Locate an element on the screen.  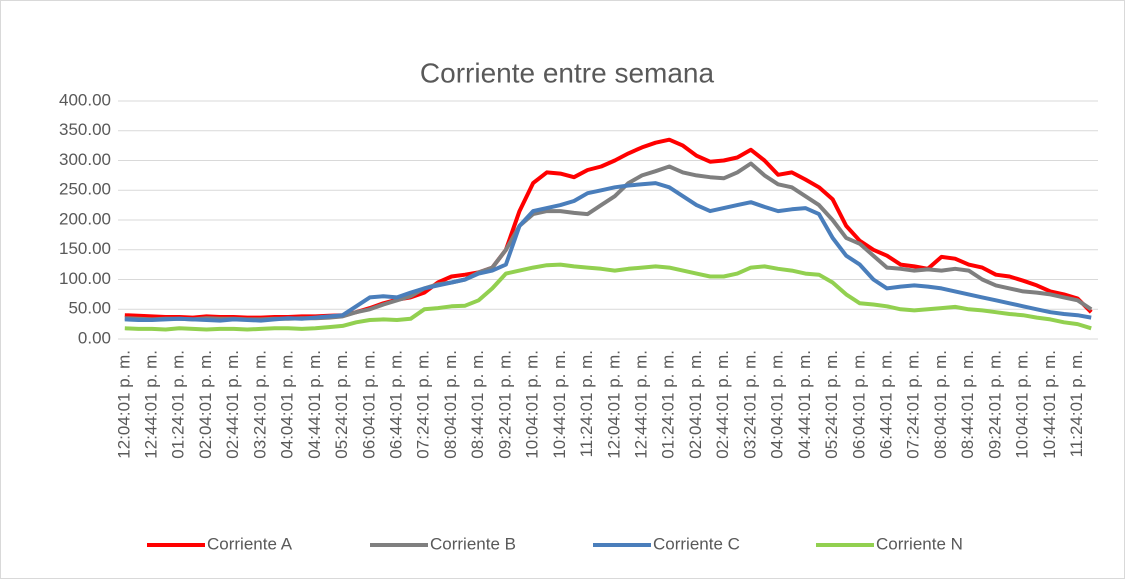
legend-label: Corriente A is located at coordinates (250, 543).